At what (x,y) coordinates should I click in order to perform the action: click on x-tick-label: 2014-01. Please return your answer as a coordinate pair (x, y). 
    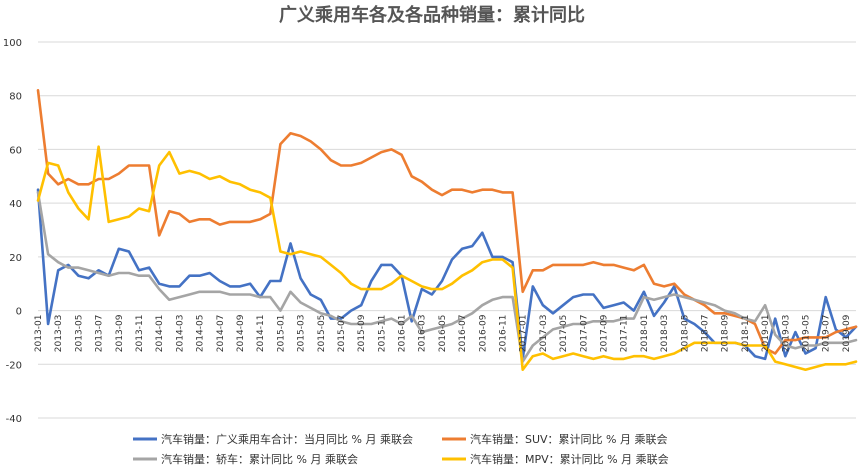
    Looking at the image, I should click on (160, 334).